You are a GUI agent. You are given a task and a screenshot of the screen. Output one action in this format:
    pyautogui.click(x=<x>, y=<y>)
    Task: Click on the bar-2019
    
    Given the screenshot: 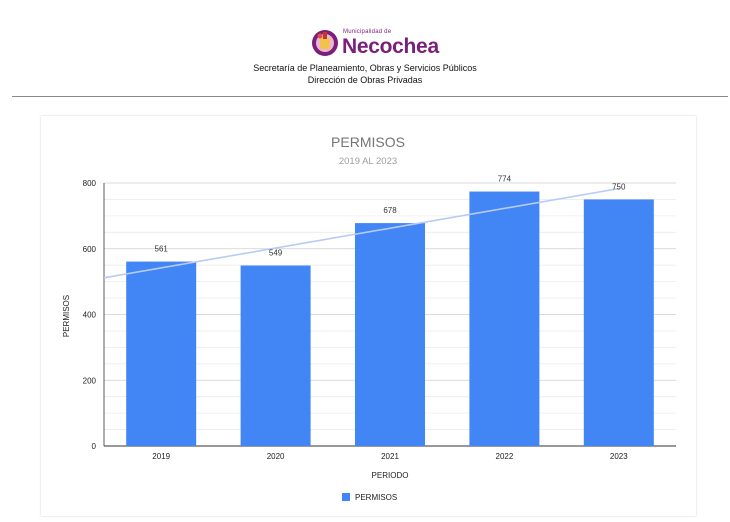 What is the action you would take?
    pyautogui.click(x=161, y=353)
    